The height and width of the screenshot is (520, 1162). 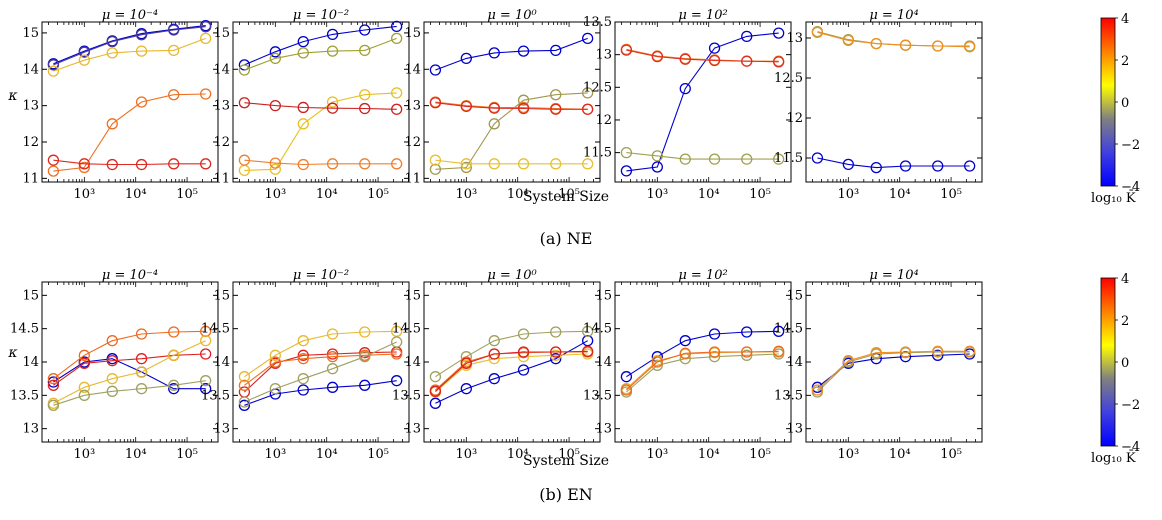 What do you see at coordinates (878, 105) in the screenshot?
I see `panel-0-4: μ = 10⁴11.51212.51310³ 10⁴ 10⁵` at bounding box center [878, 105].